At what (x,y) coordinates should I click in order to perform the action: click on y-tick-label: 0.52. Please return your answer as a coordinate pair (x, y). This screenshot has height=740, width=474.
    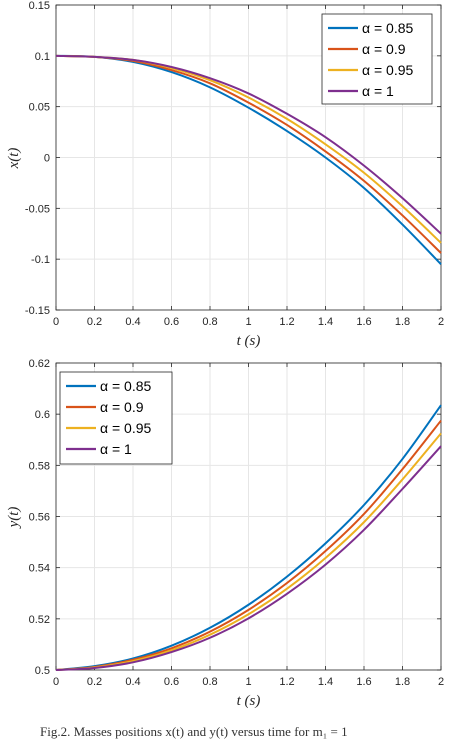
    Looking at the image, I should click on (39, 620).